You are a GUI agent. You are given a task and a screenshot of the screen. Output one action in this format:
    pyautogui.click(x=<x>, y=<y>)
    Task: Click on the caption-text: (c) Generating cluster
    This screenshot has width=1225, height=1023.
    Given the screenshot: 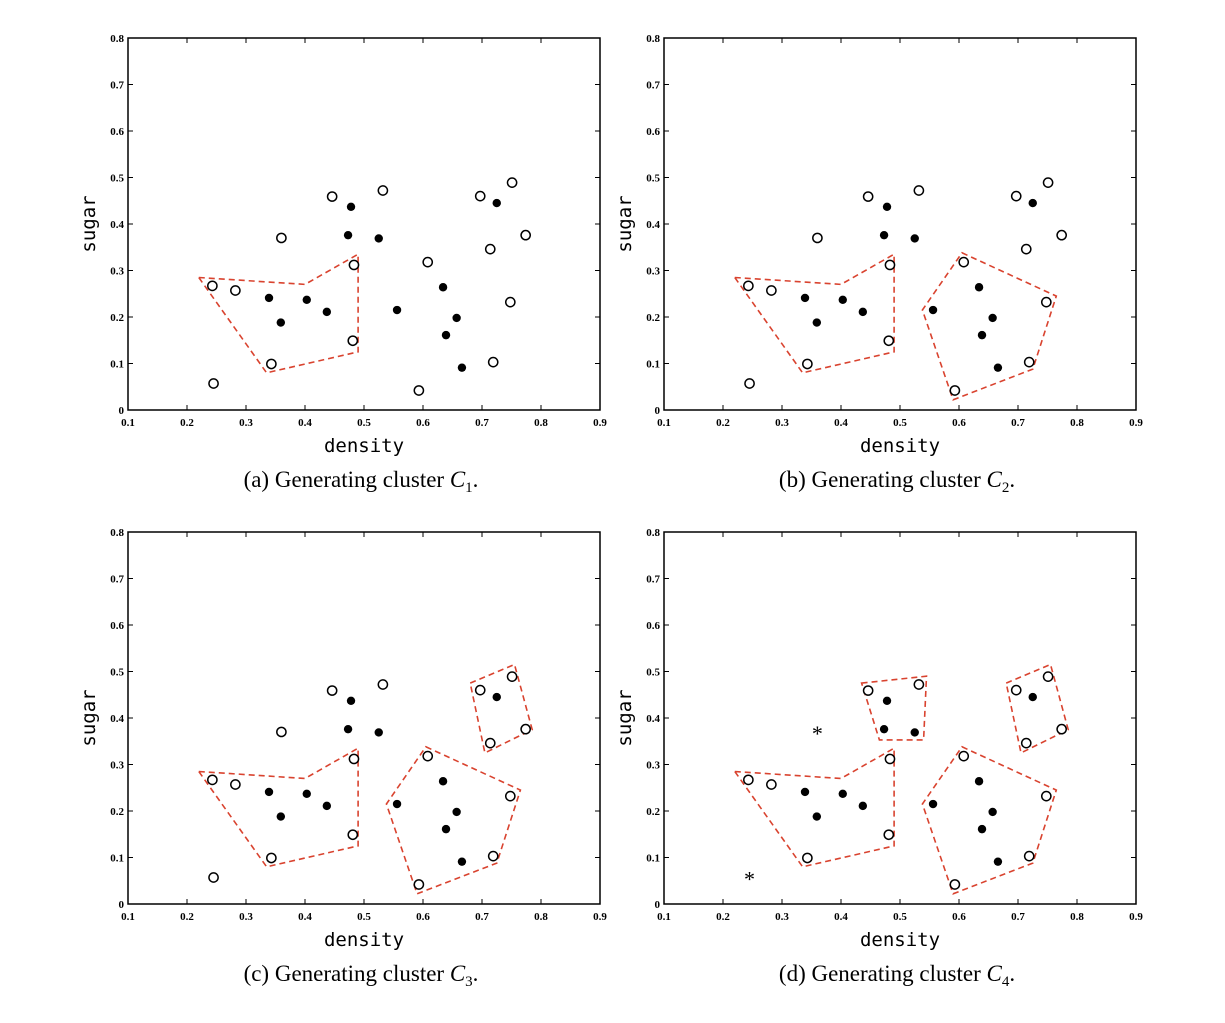 What is the action you would take?
    pyautogui.click(x=347, y=973)
    